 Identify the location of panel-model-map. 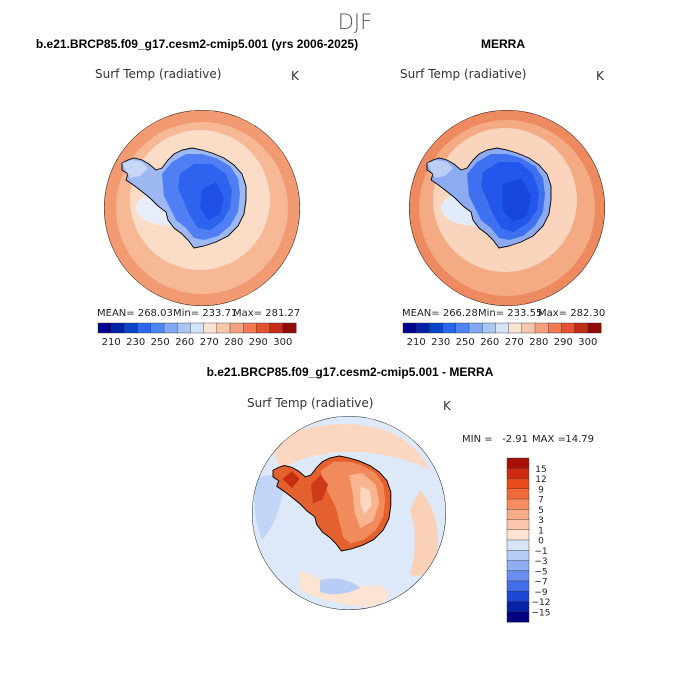
(202, 208).